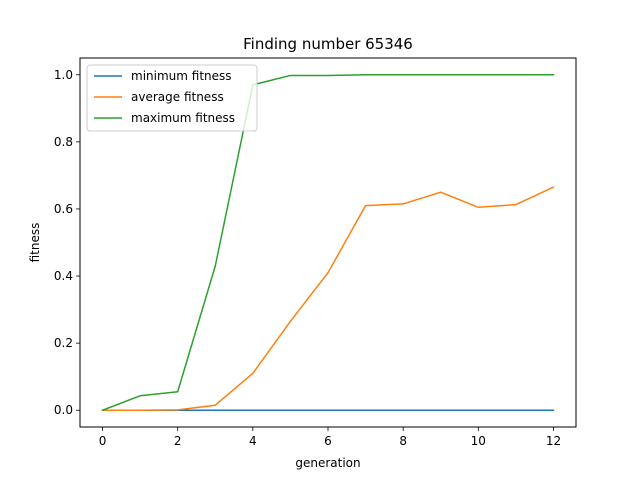  Describe the element at coordinates (253, 441) in the screenshot. I see `x-tick-label: 4` at that location.